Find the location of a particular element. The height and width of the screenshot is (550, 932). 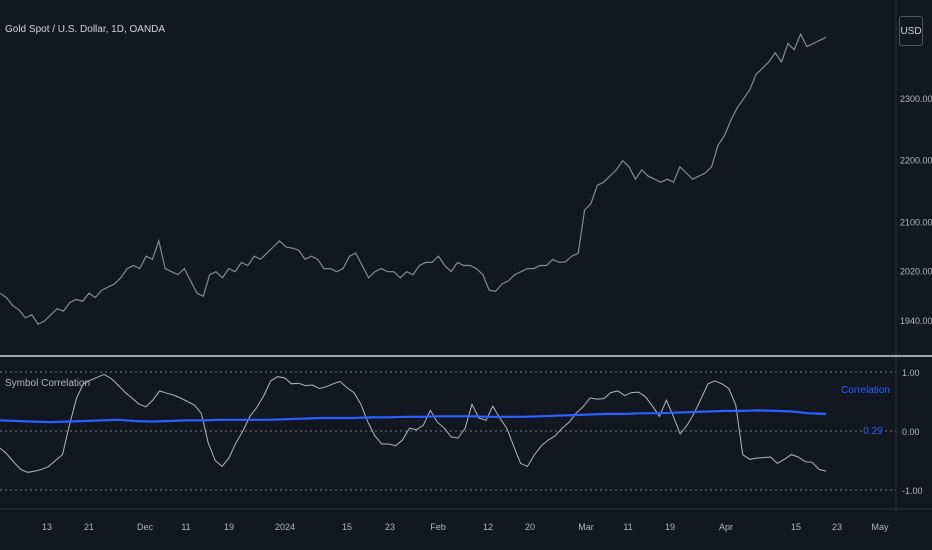

time-axis-label: 13 is located at coordinates (47, 527).